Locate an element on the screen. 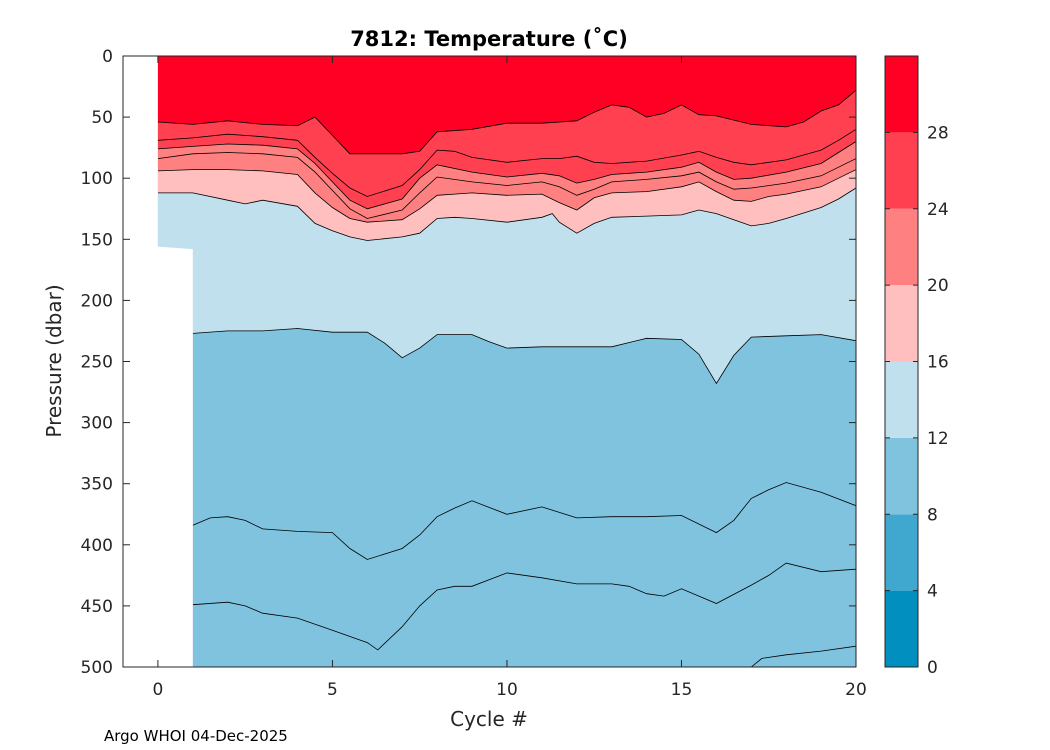 The height and width of the screenshot is (750, 1050). colorbar-tick-label: 20 is located at coordinates (938, 286).